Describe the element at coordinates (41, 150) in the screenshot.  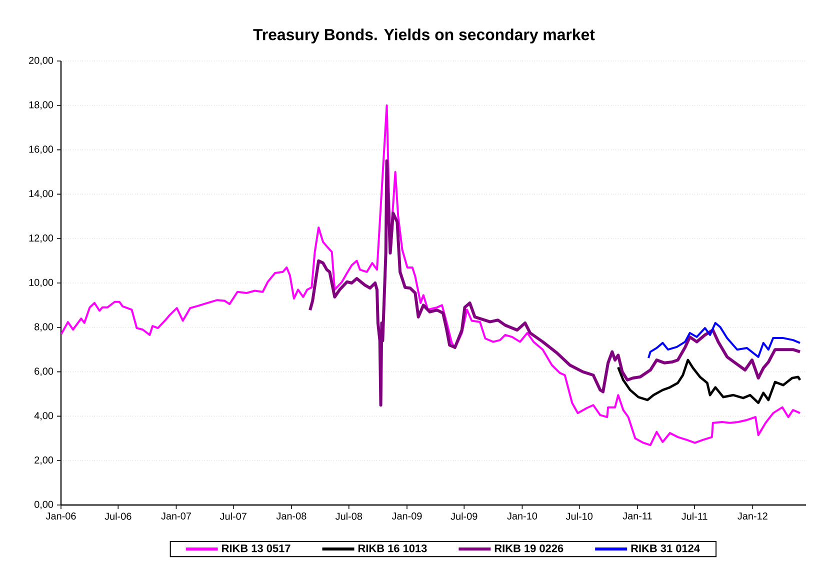
I see `y-tick-label: 16,00` at that location.